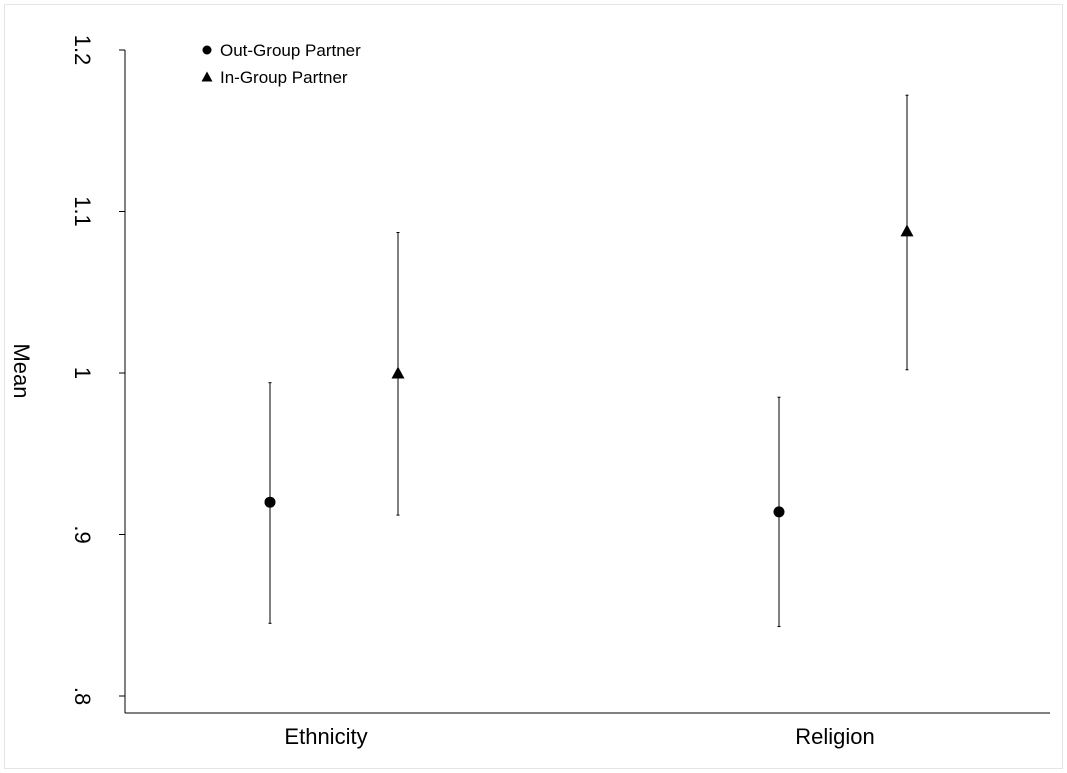 The image size is (1067, 773). What do you see at coordinates (325, 736) in the screenshot?
I see `x-tick-label: Ethnicity` at bounding box center [325, 736].